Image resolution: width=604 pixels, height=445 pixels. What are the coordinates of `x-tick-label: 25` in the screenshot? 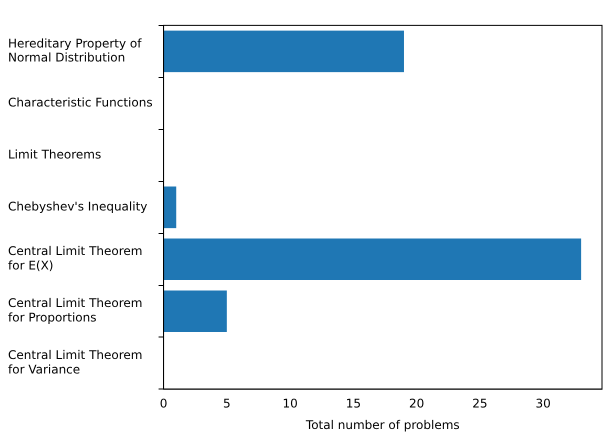 It's located at (480, 403).